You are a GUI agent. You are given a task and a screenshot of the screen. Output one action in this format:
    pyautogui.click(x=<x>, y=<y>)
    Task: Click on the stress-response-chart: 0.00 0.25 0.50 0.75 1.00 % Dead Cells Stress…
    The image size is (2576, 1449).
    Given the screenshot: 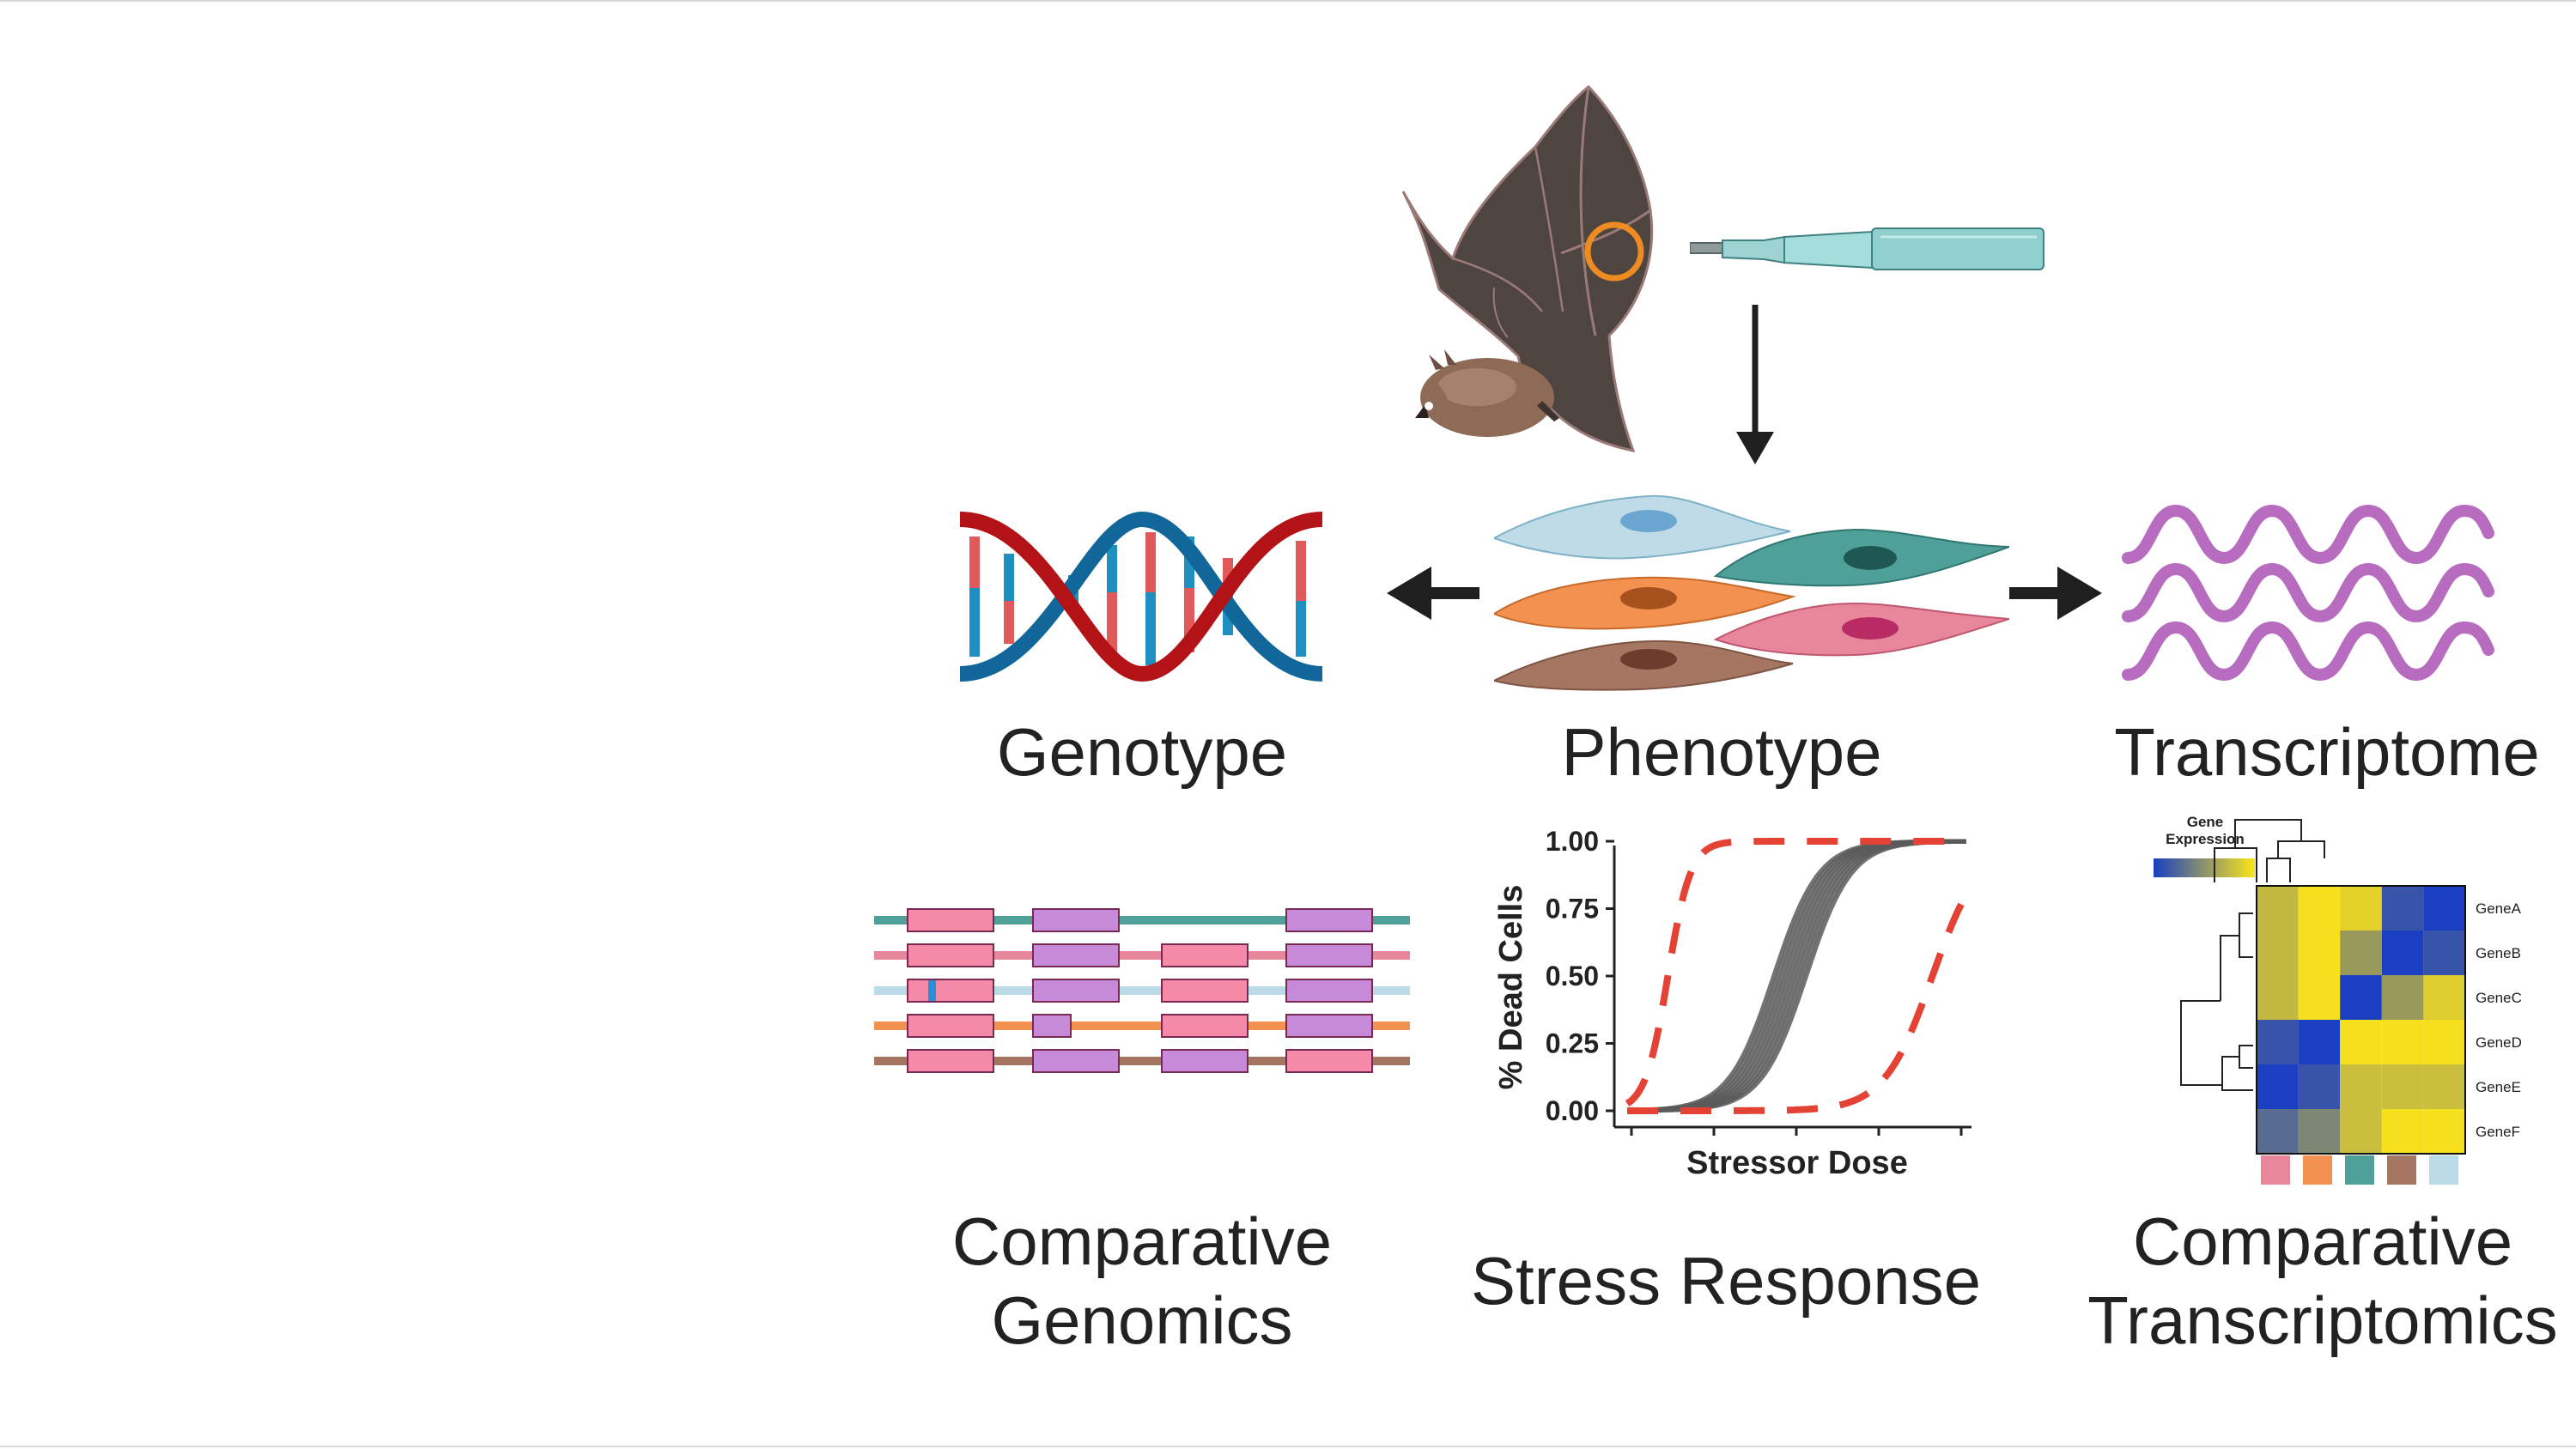 What is the action you would take?
    pyautogui.click(x=1732, y=1004)
    